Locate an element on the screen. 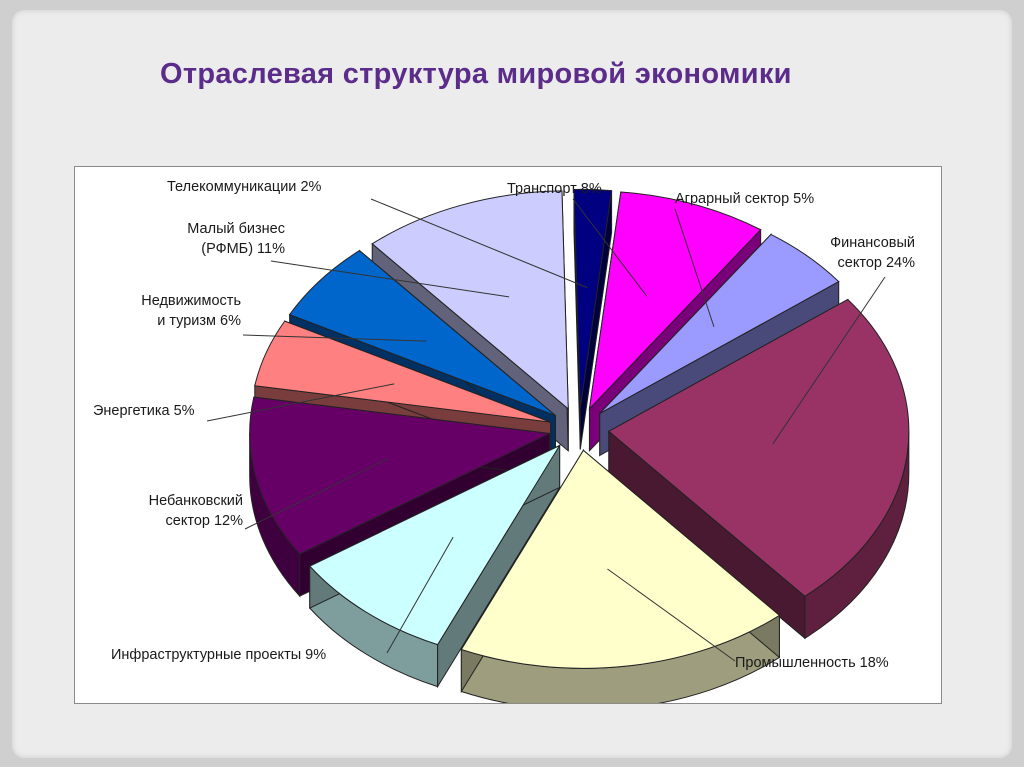 This screenshot has width=1024, height=767. leader-line-недвижимость-и-туризм-6 is located at coordinates (334, 338).